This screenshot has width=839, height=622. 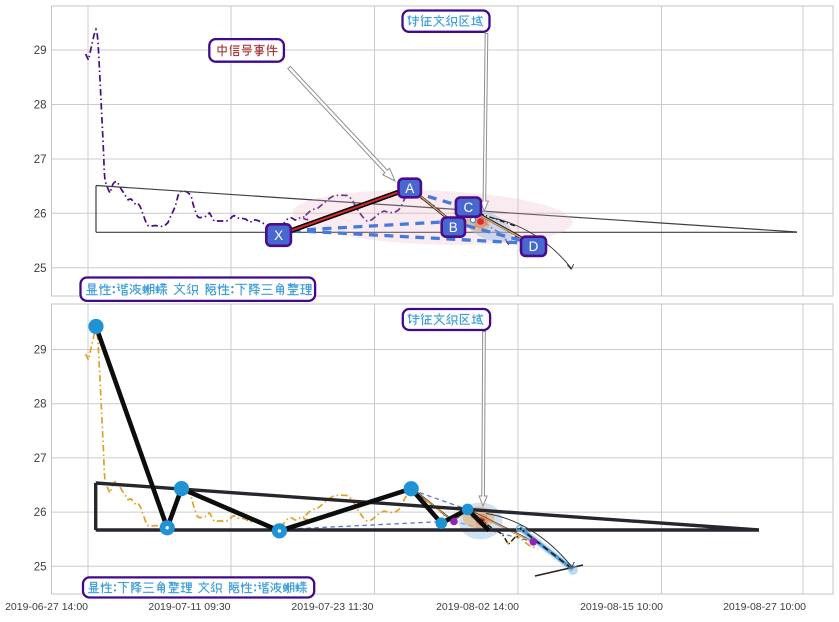 What do you see at coordinates (278, 235) in the screenshot?
I see `svg-text: X` at bounding box center [278, 235].